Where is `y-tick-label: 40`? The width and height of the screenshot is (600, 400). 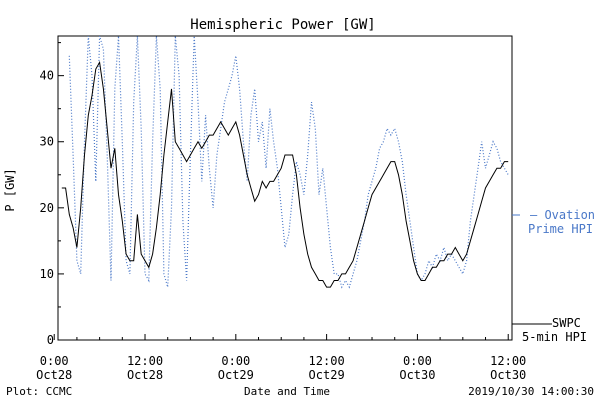
y-tick-label: 40 is located at coordinates (47, 76).